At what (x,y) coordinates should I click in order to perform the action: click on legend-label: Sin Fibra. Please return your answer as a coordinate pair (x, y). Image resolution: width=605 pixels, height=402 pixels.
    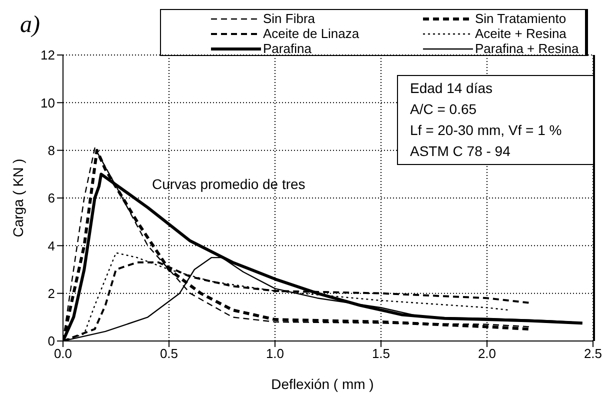
    Looking at the image, I should click on (289, 18).